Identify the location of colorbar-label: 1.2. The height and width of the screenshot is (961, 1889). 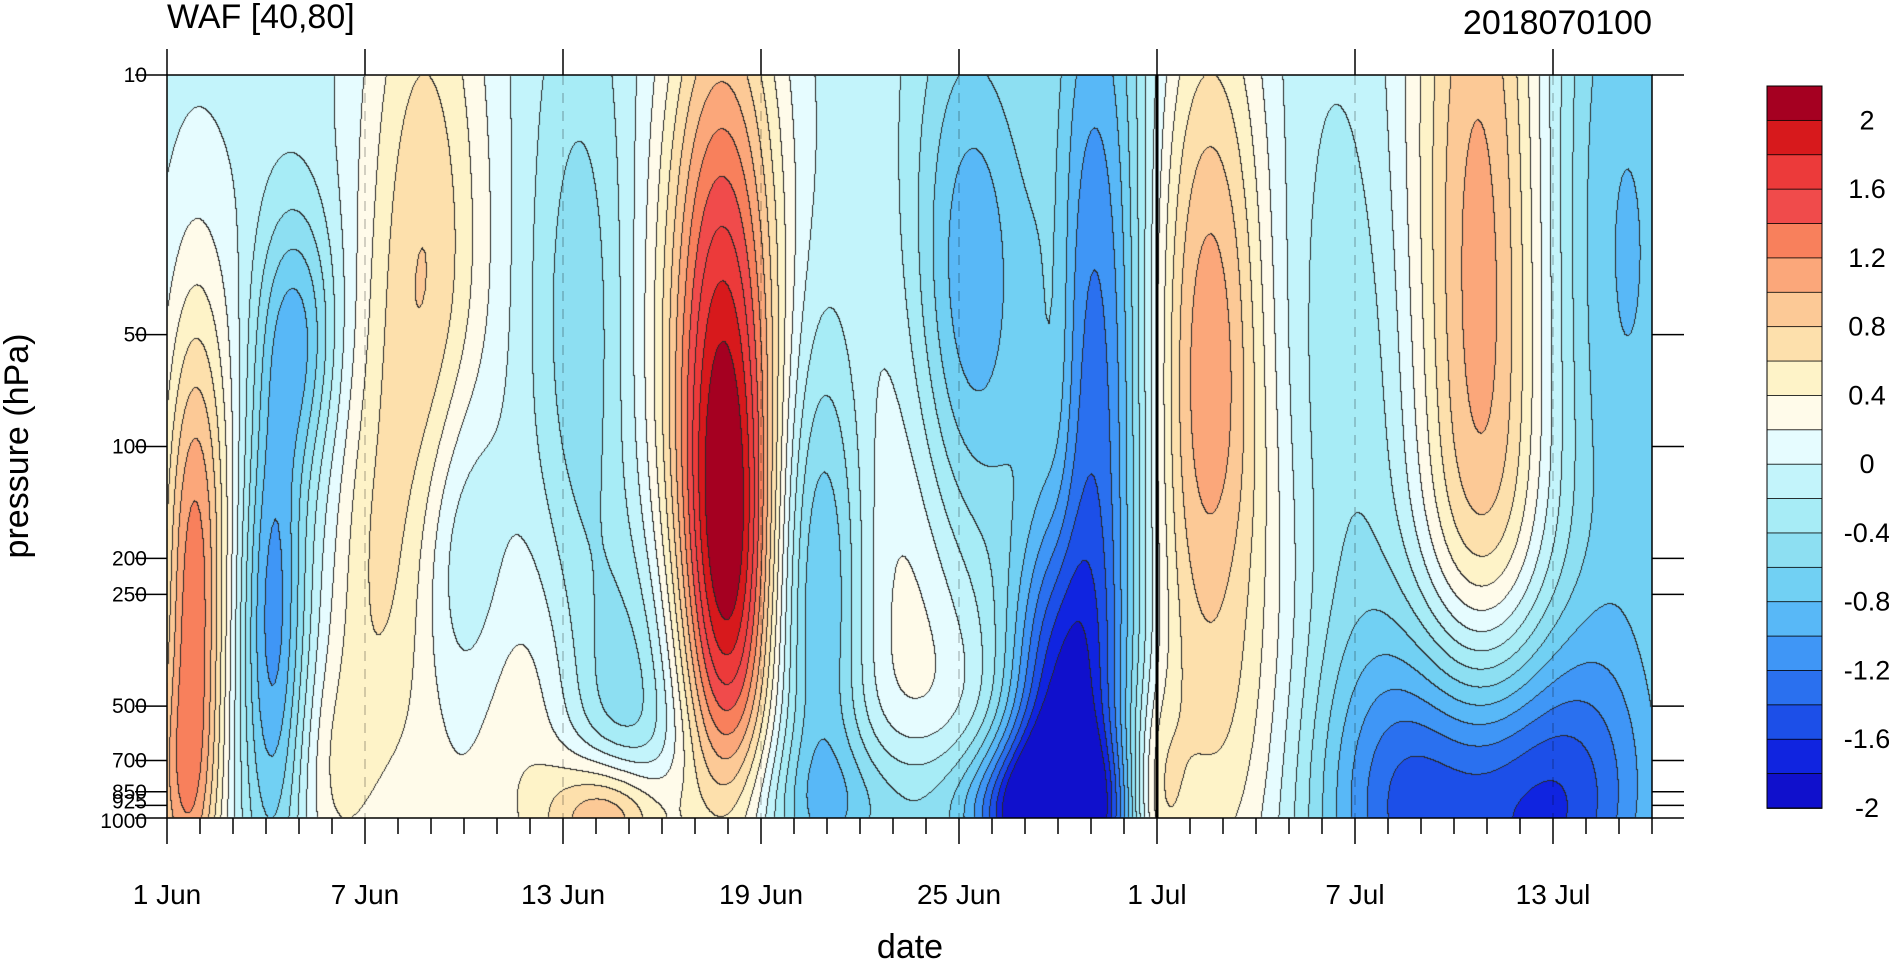
(1867, 258).